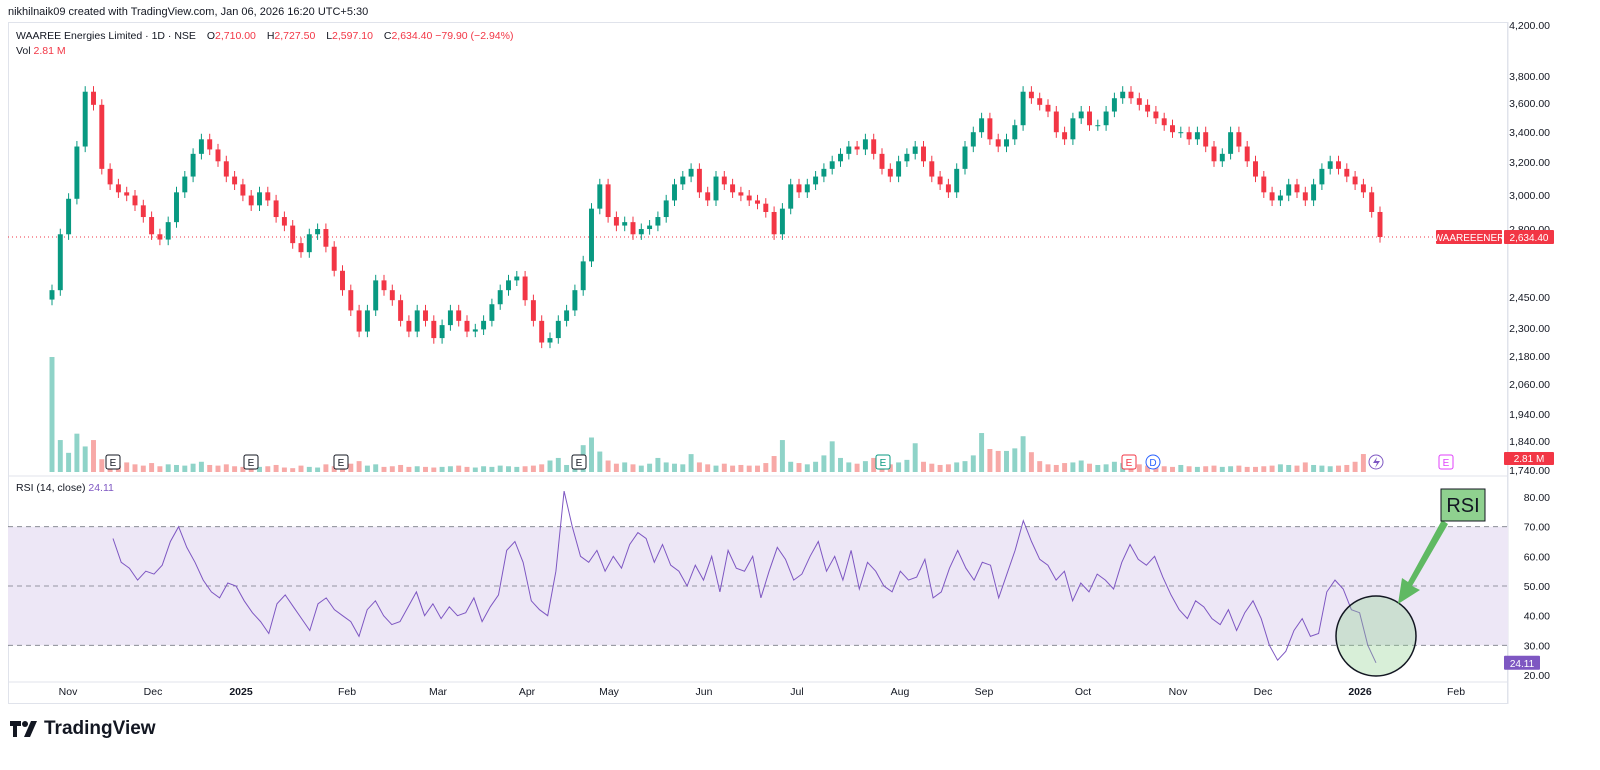 The height and width of the screenshot is (770, 1600). Describe the element at coordinates (1153, 462) in the screenshot. I see `dividend-marker: D` at that location.